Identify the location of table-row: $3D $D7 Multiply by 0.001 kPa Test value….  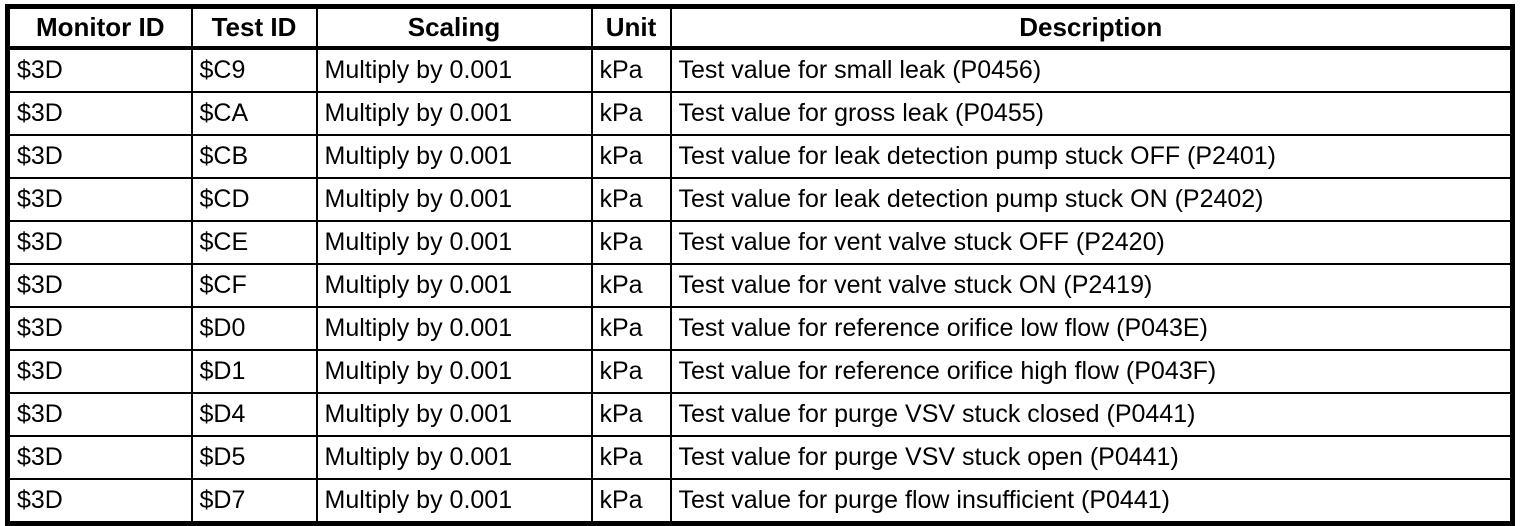
(760, 501).